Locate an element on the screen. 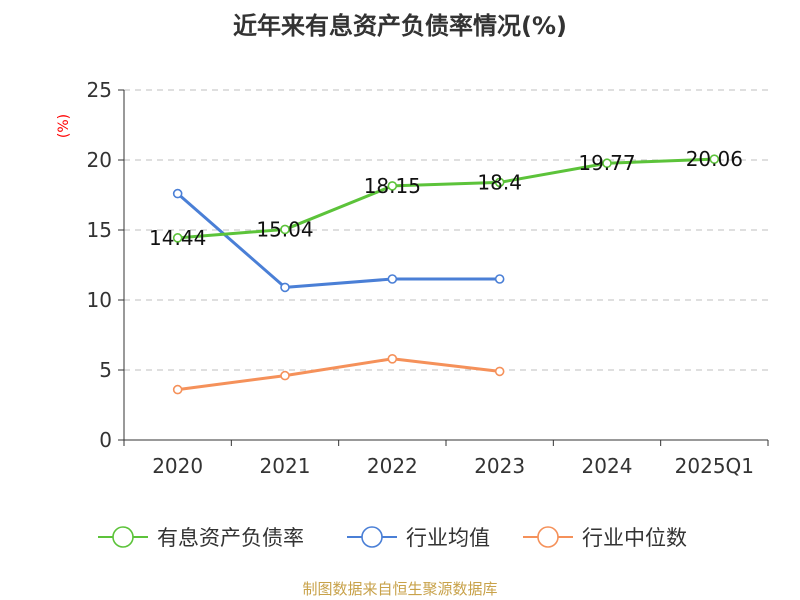 The width and height of the screenshot is (800, 600). y-axis-unit-label: (%) is located at coordinates (64, 126).